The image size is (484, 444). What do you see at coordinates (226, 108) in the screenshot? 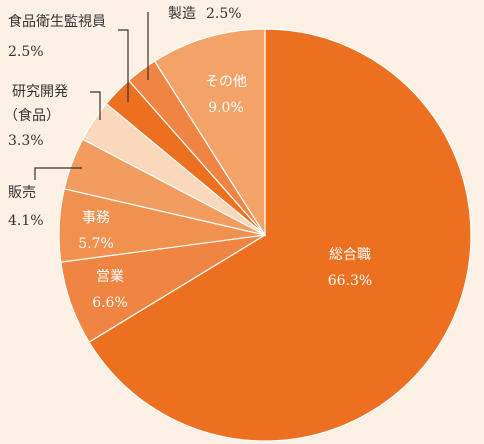
I see `value-label: 9.0%` at bounding box center [226, 108].